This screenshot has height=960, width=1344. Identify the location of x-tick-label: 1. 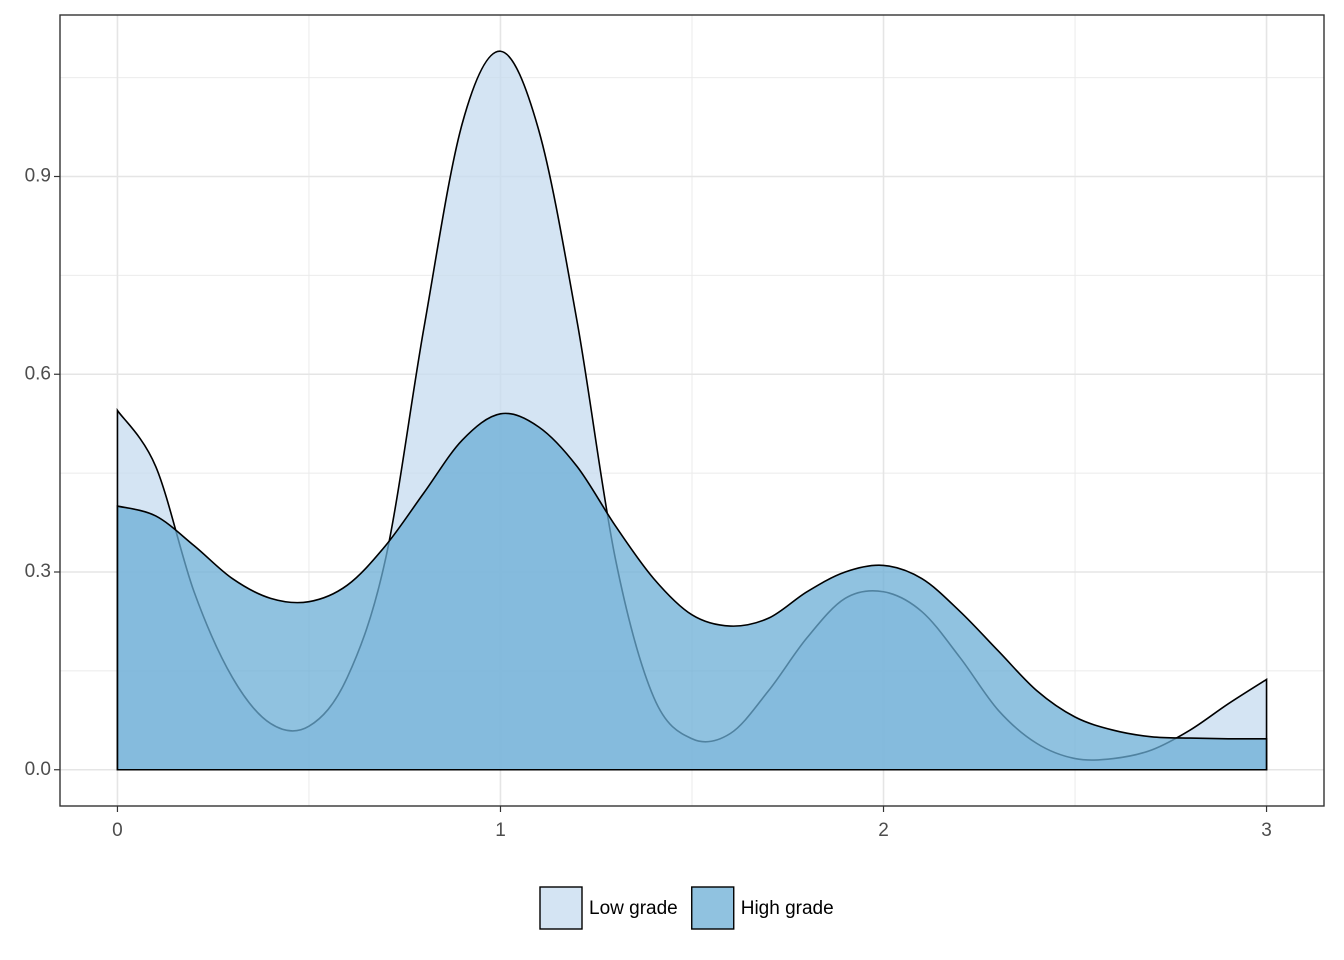
(500, 830).